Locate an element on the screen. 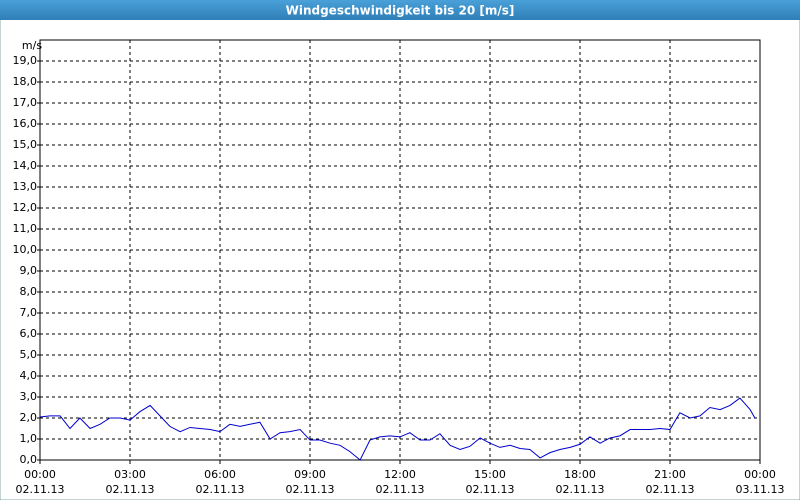 The height and width of the screenshot is (500, 800). y-tick-label: 8,0 is located at coordinates (29, 291).